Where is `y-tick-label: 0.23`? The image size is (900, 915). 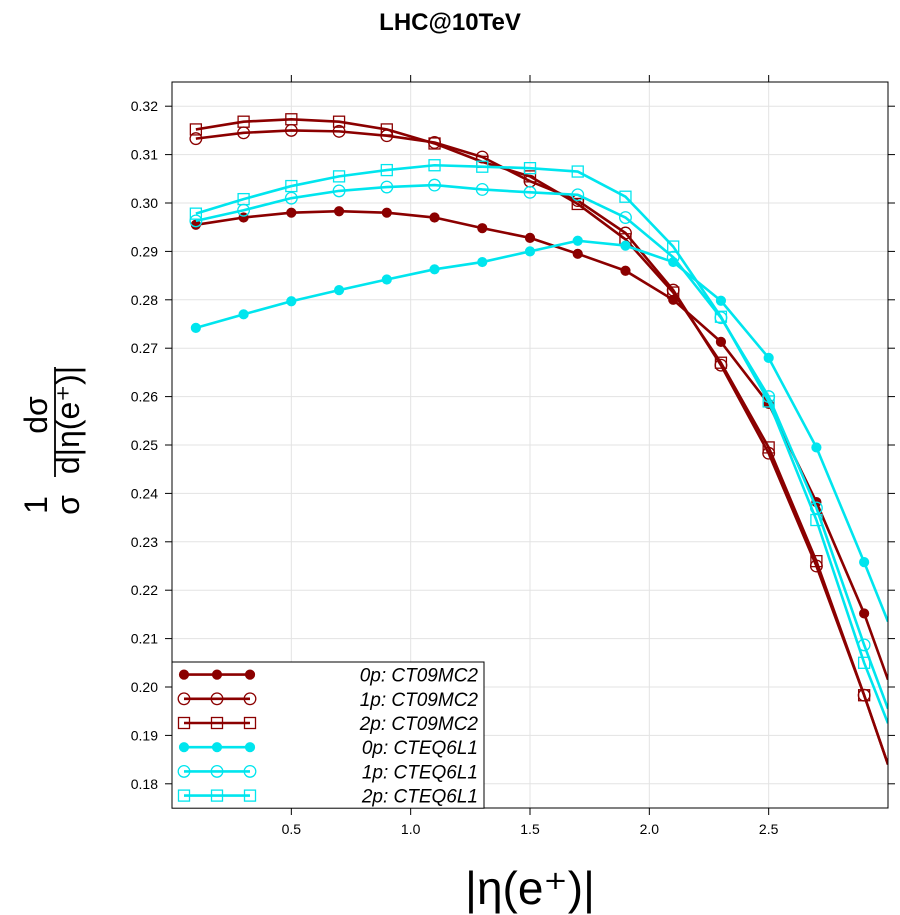 y-tick-label: 0.23 is located at coordinates (144, 542).